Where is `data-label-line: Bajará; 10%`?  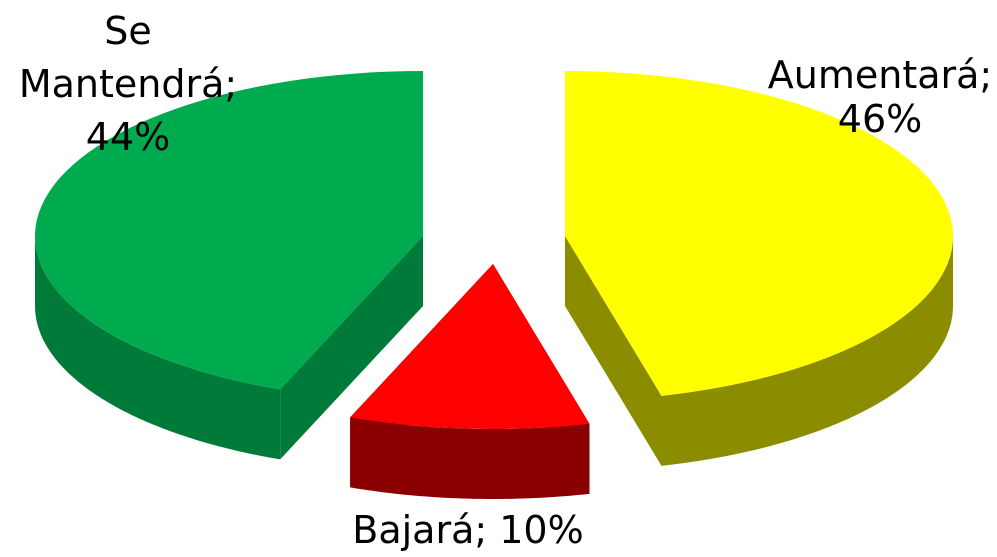 data-label-line: Bajará; 10% is located at coordinates (467, 530).